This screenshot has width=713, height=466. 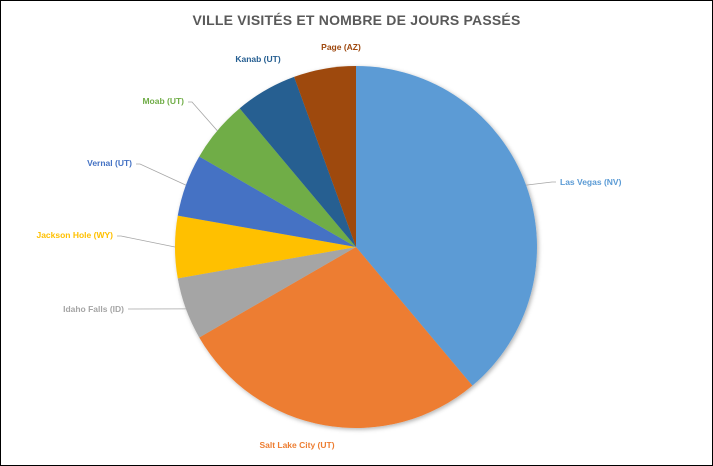 I want to click on pie-slice-page-az, so click(x=325, y=156).